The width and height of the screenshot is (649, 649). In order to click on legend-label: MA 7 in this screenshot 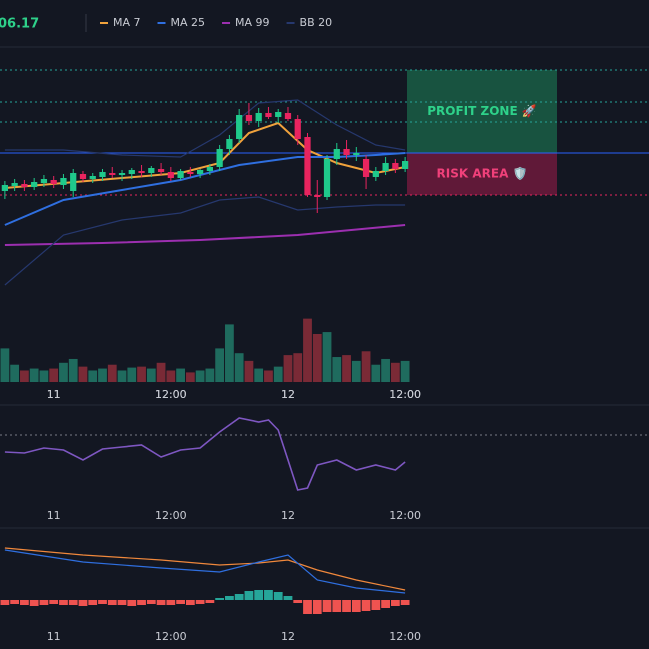, I will do `click(127, 22)`.